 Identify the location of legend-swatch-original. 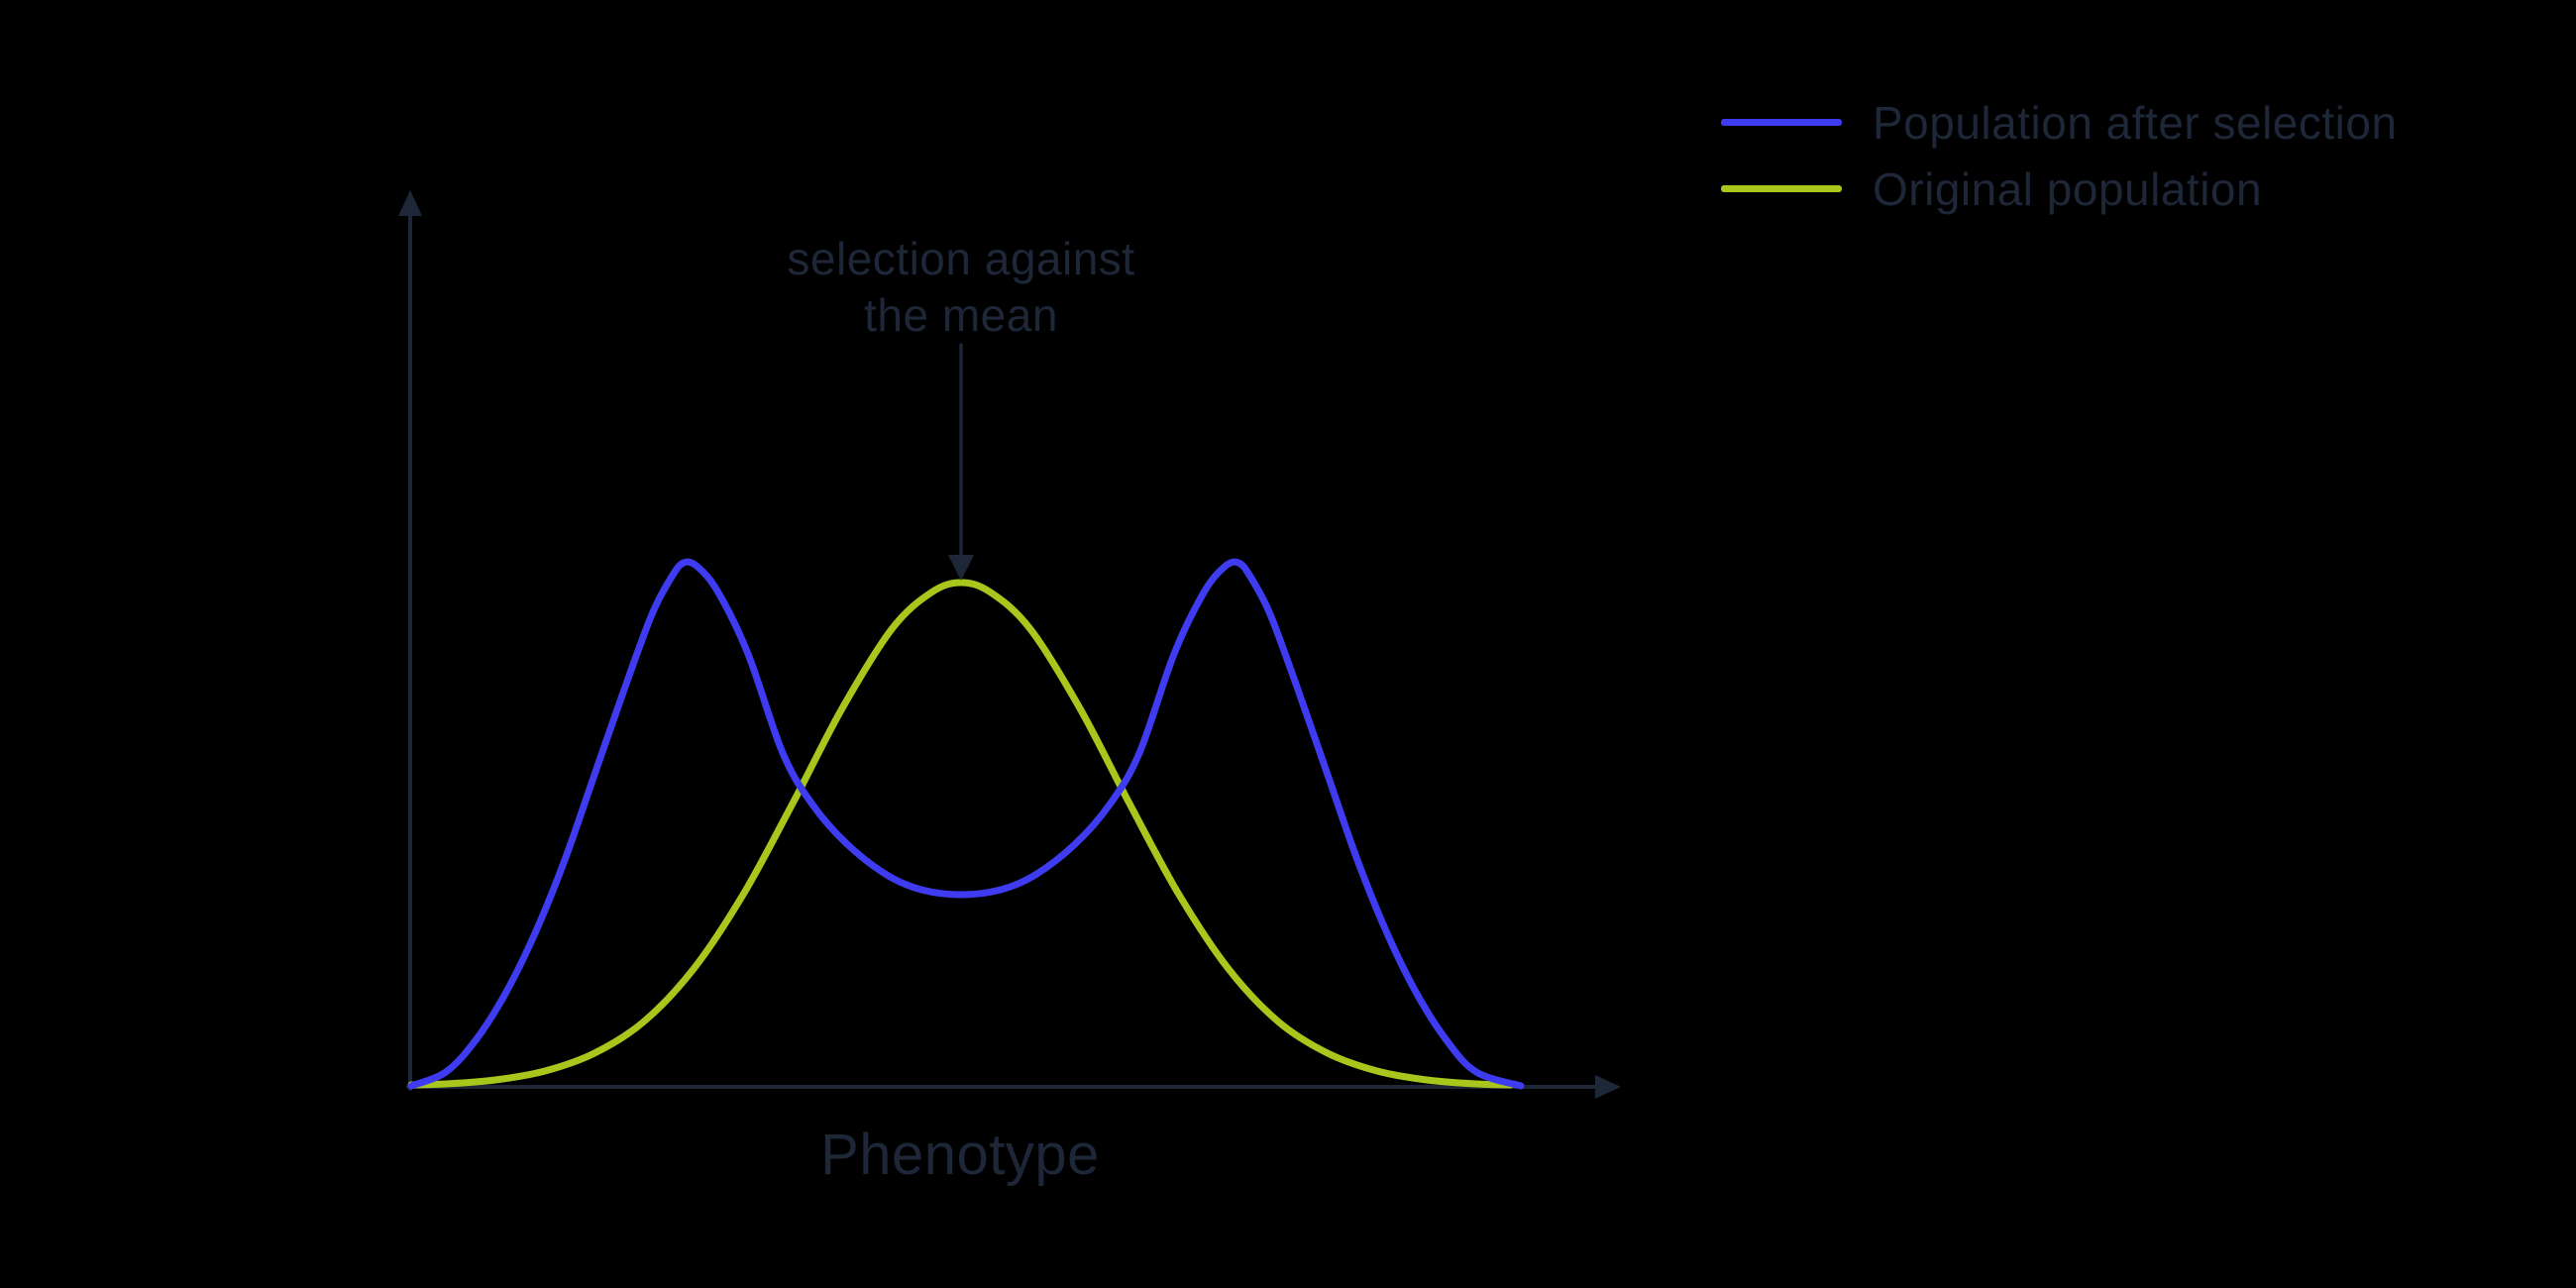
(1782, 188).